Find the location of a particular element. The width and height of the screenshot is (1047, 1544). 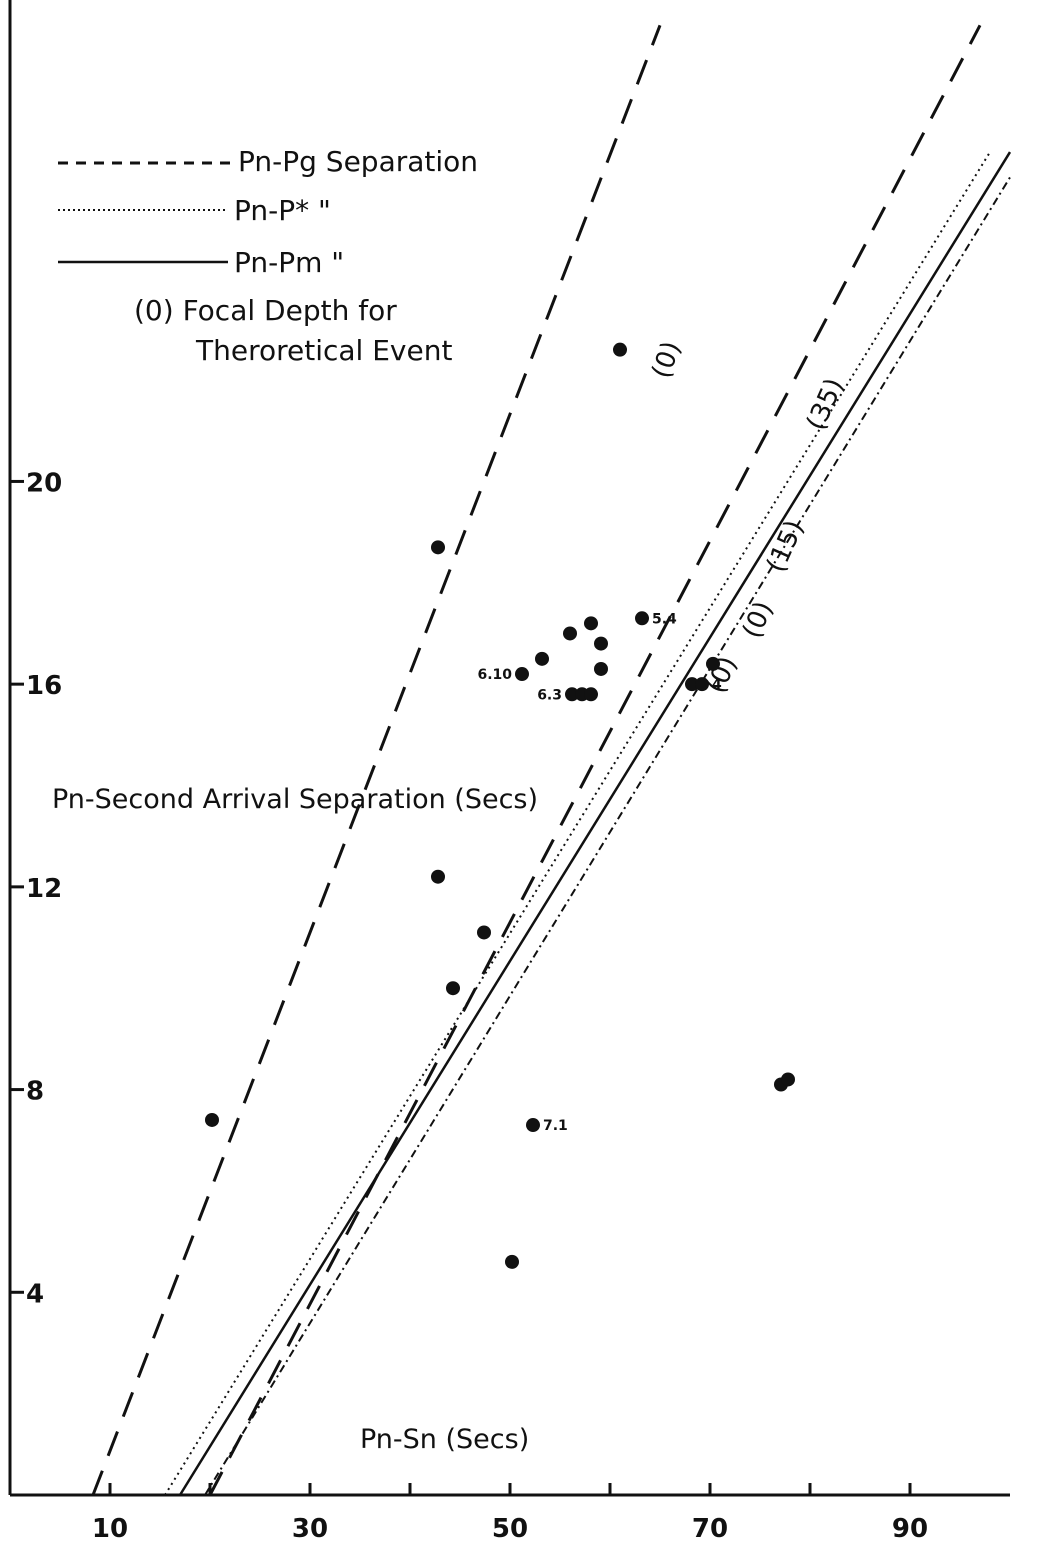

legend-note-line1: (0) Focal Depth for is located at coordinates (265, 310).